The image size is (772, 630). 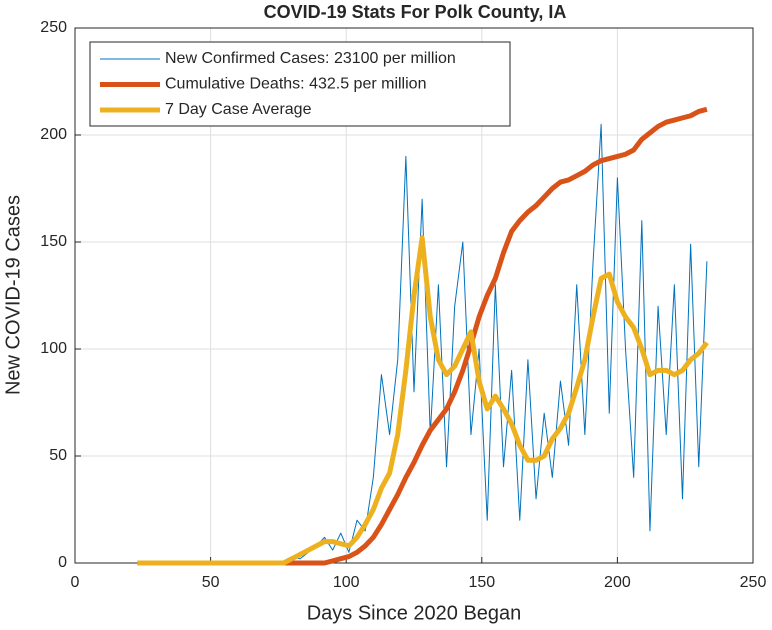 What do you see at coordinates (13, 295) in the screenshot?
I see `y-axis-label: New COVID-19 Cases` at bounding box center [13, 295].